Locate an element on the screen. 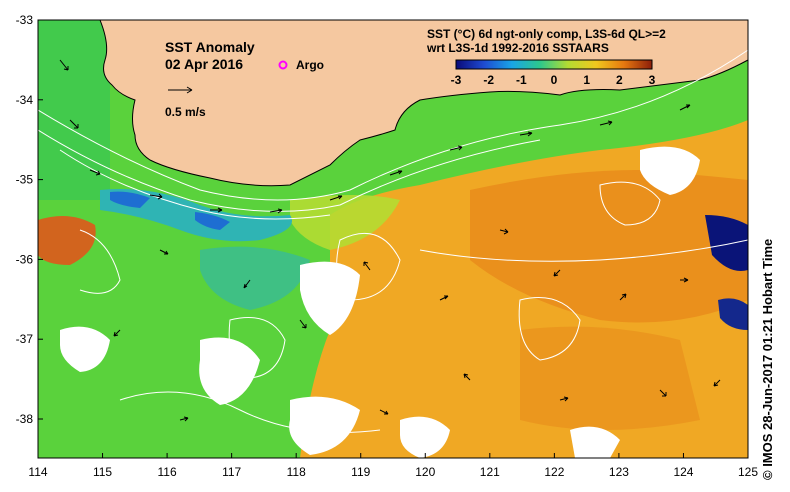  warm-patch-west is located at coordinates (67, 240).